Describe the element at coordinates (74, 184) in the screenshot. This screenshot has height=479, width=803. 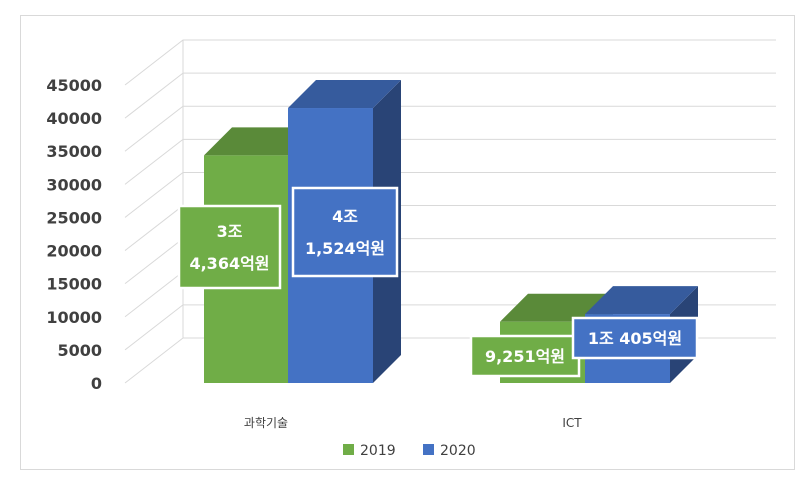
I see `y-tick-label: 30000` at that location.